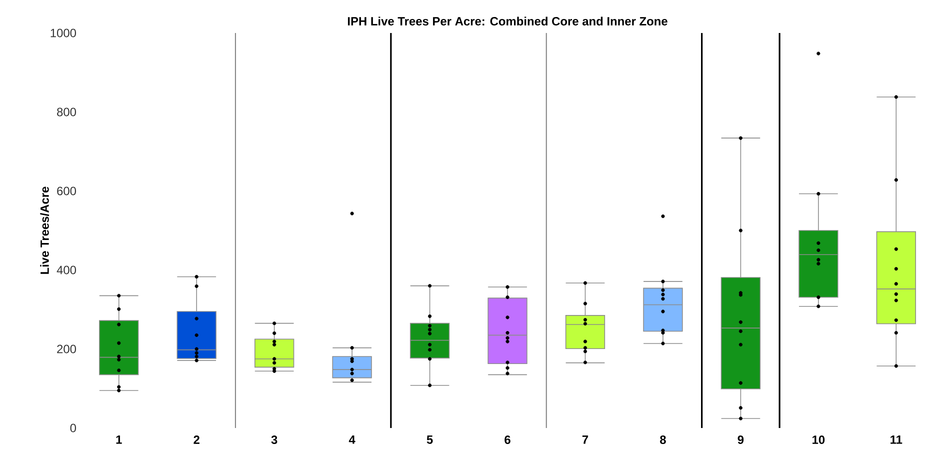 The width and height of the screenshot is (938, 458). Describe the element at coordinates (66, 270) in the screenshot. I see `y-tick-label: 400` at that location.